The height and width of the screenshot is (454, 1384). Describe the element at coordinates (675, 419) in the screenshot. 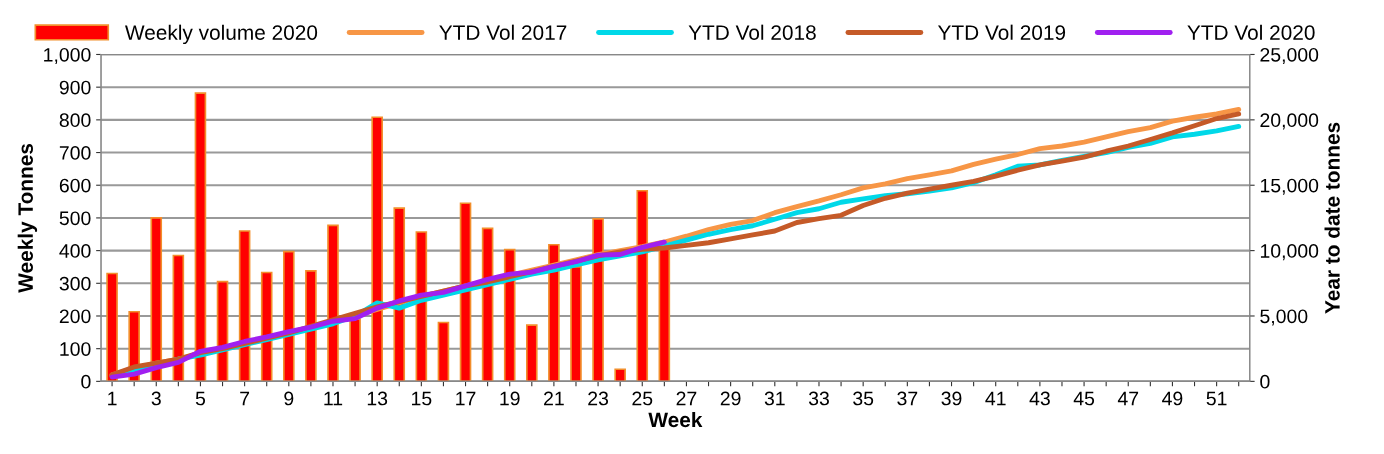

I see `x-axis-title: Week` at that location.